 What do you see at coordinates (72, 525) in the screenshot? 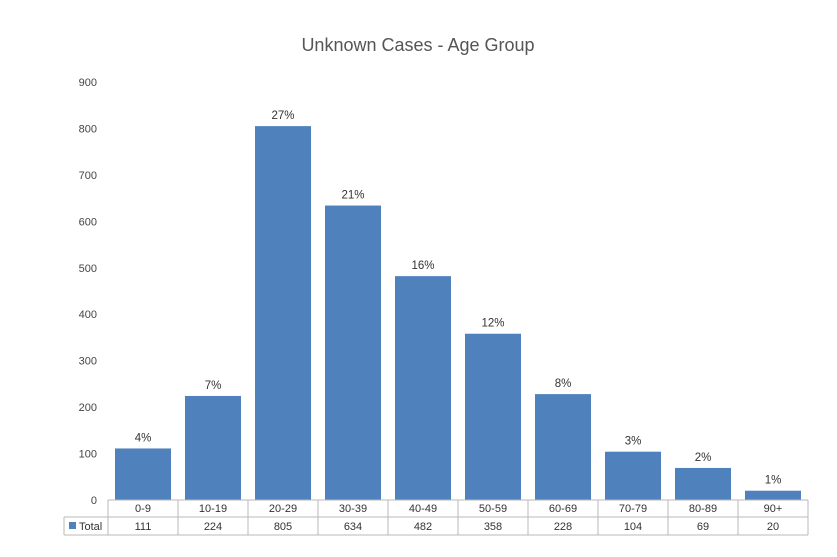
I see `legend-key-total` at bounding box center [72, 525].